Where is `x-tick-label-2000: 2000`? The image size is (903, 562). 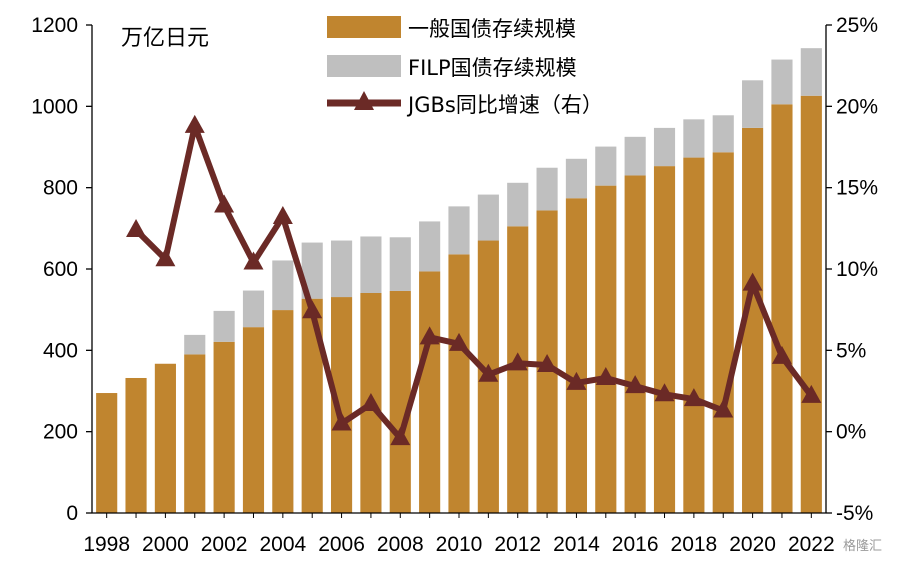
x-tick-label-2000: 2000 is located at coordinates (165, 544).